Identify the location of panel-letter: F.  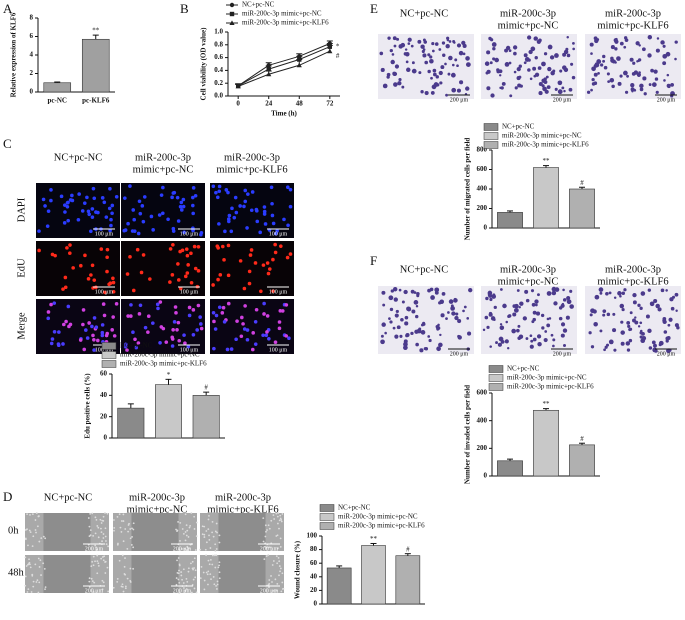
(373, 260).